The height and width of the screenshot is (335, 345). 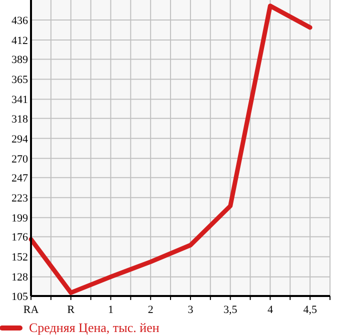 I want to click on y-tick-label: 389, so click(x=20, y=60).